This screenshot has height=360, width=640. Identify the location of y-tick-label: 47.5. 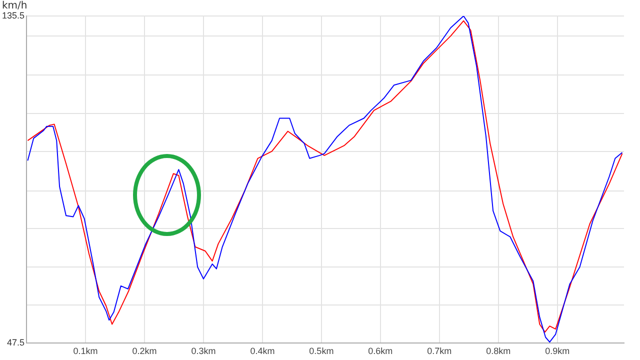
(15, 343).